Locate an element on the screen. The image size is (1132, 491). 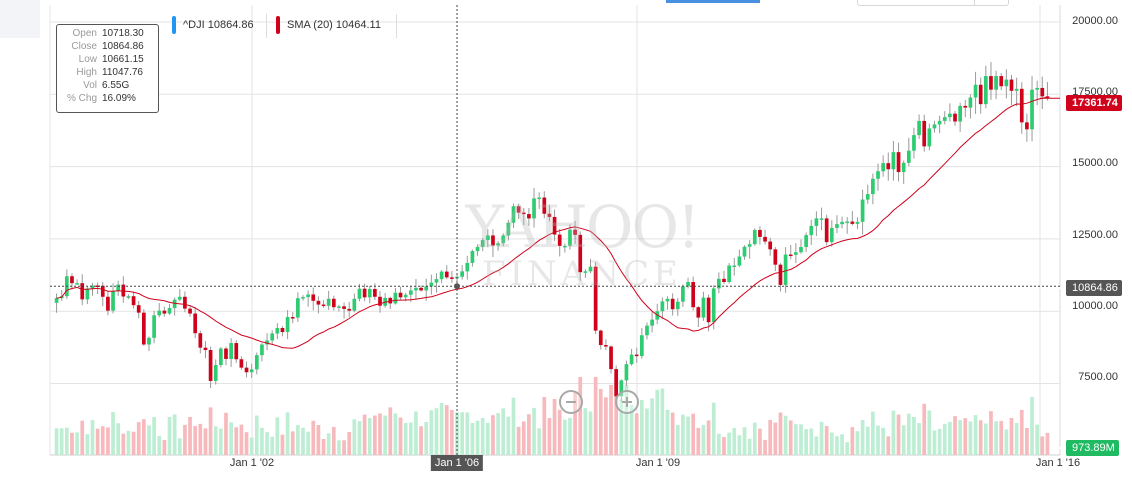
legend-item-sma: SMA (20) 10464.11 is located at coordinates (328, 25).